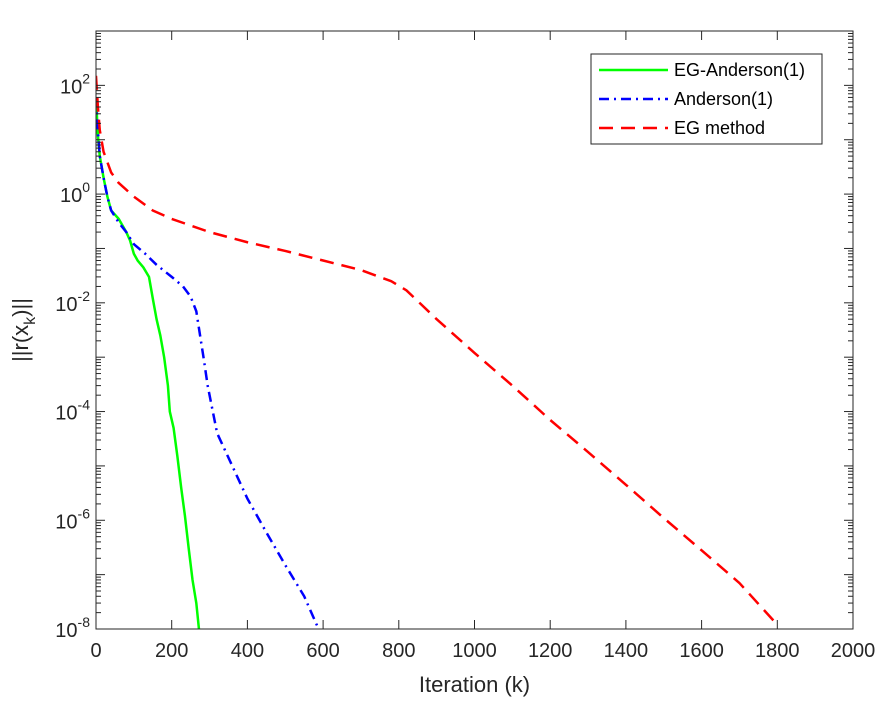  Describe the element at coordinates (72, 411) in the screenshot. I see `y-tick-label: 10⁻⁴` at that location.